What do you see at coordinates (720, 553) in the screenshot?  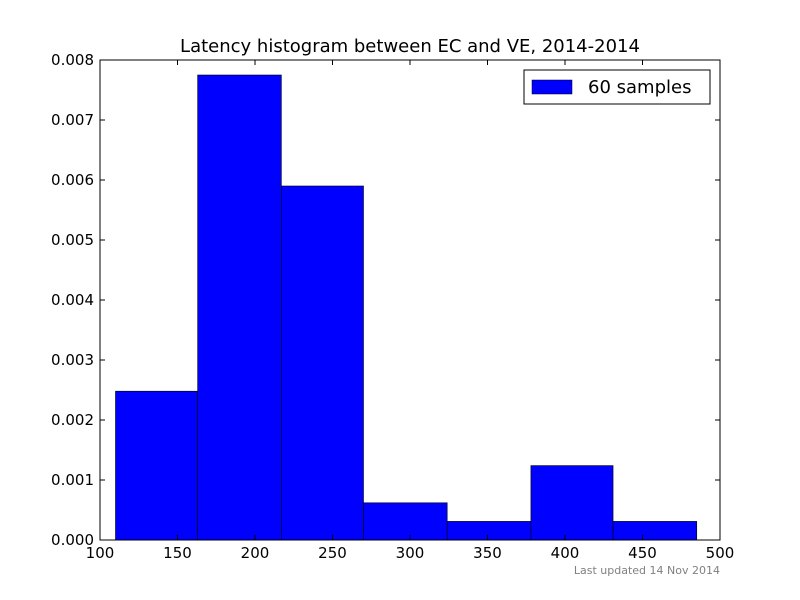 I see `x-tick-label: 500` at bounding box center [720, 553].